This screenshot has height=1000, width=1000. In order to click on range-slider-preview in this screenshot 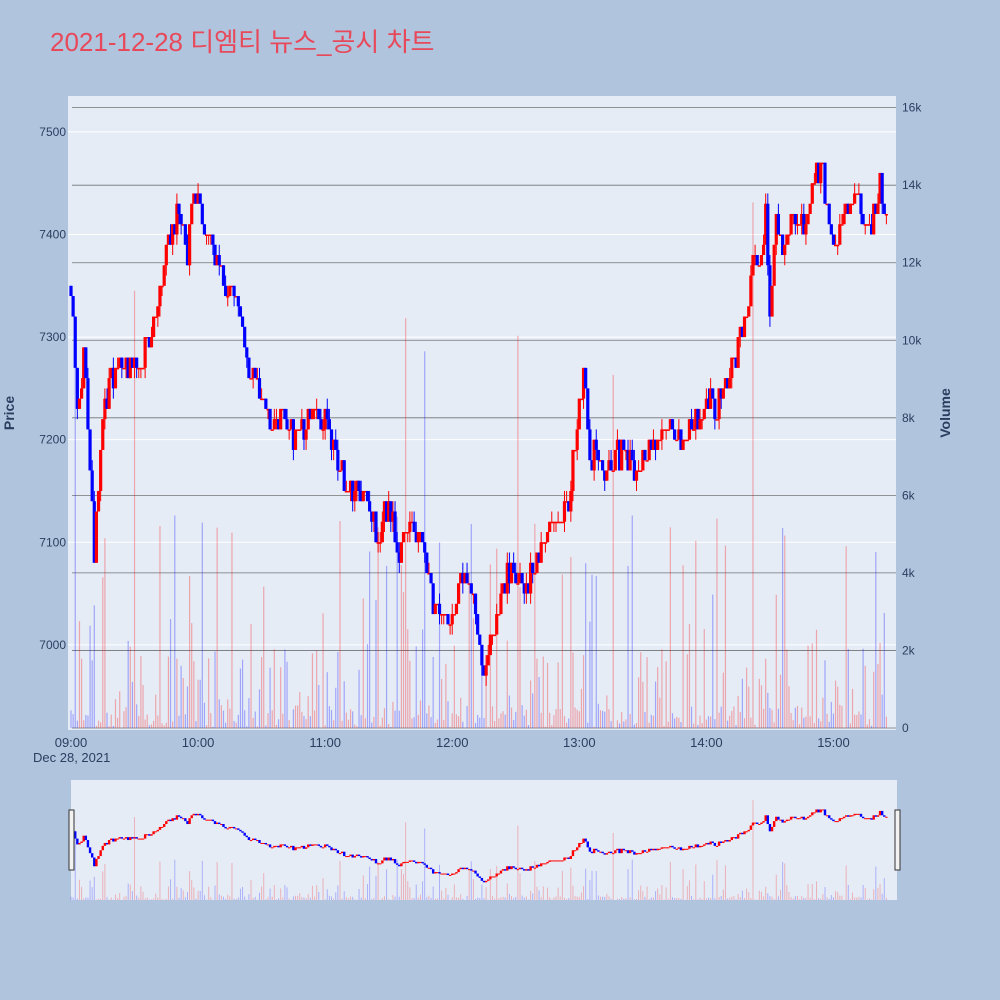, I will do `click(478, 850)`.